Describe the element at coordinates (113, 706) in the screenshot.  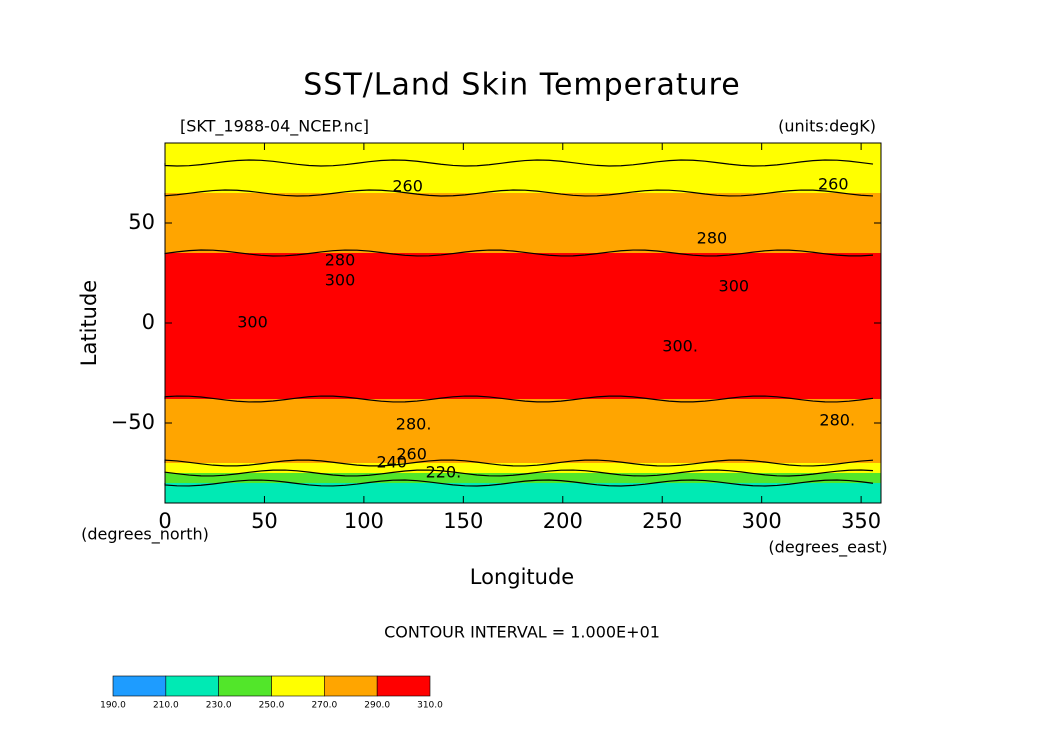
I see `colorbar-label: 190.0` at that location.